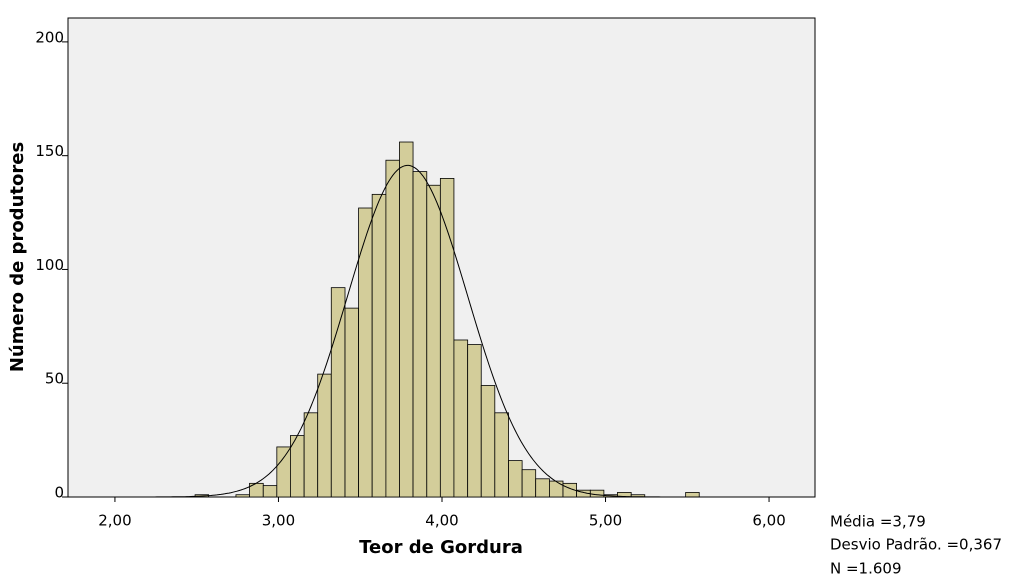  What do you see at coordinates (878, 522) in the screenshot?
I see `stats-label: Média =3,79` at bounding box center [878, 522].